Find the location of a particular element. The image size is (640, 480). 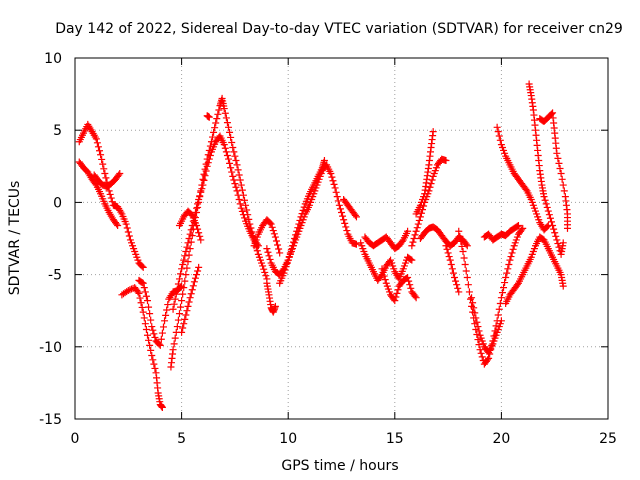

x-axis-label: GPS time / hours is located at coordinates (339, 466).